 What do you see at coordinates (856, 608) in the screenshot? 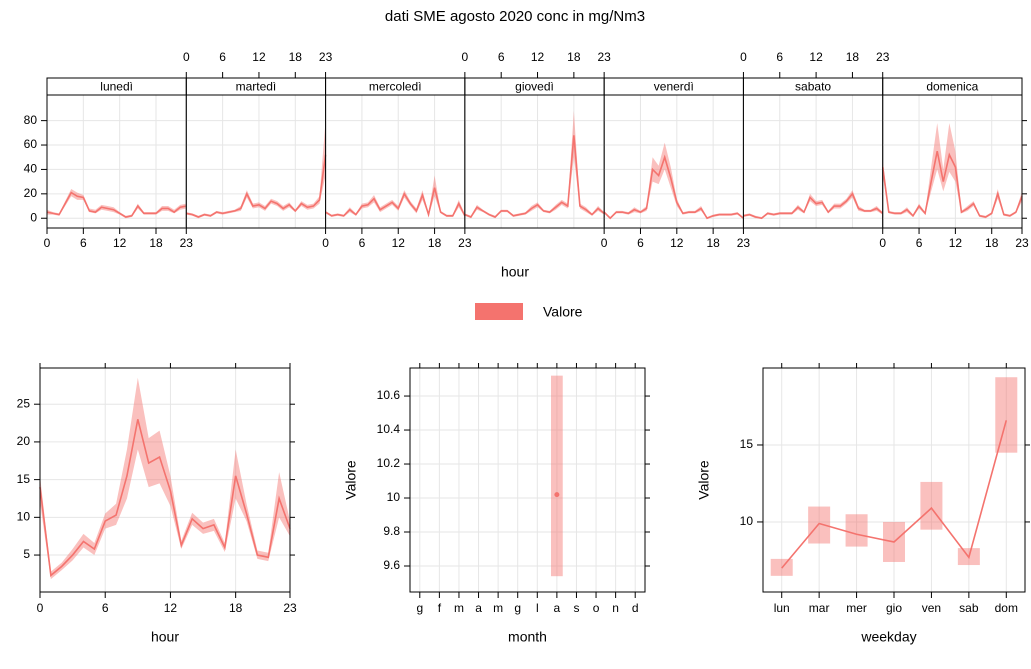
I see `x-tick-label: mer` at bounding box center [856, 608].